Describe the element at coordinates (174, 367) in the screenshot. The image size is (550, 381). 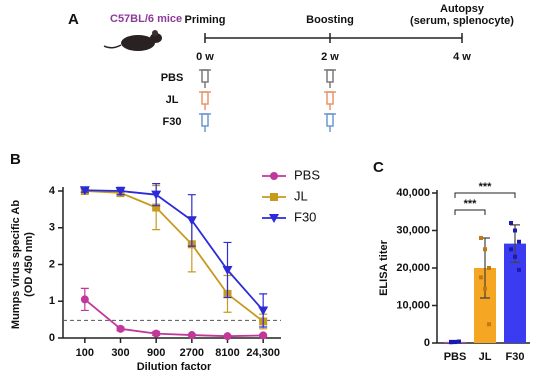
I see `x-axis-label: Dilution factor` at that location.